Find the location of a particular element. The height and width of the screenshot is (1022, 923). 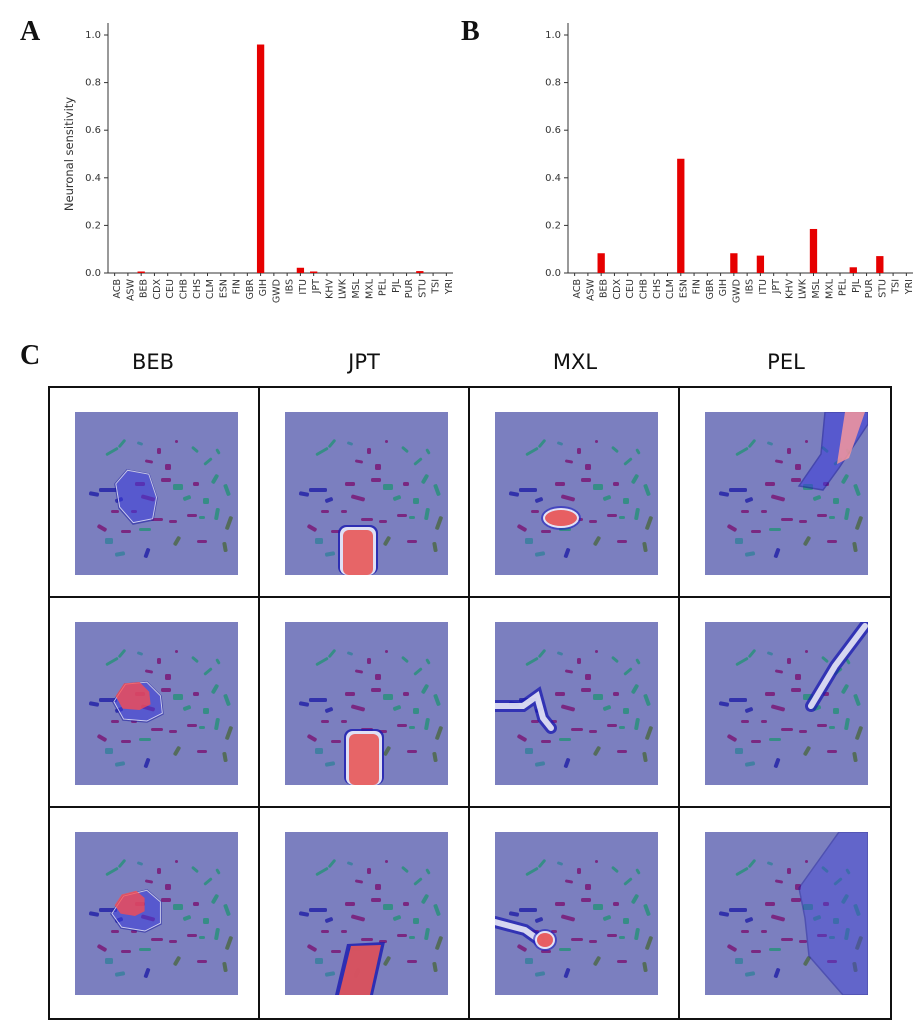

x-tick-label-fin: FIN is located at coordinates (237, 286).